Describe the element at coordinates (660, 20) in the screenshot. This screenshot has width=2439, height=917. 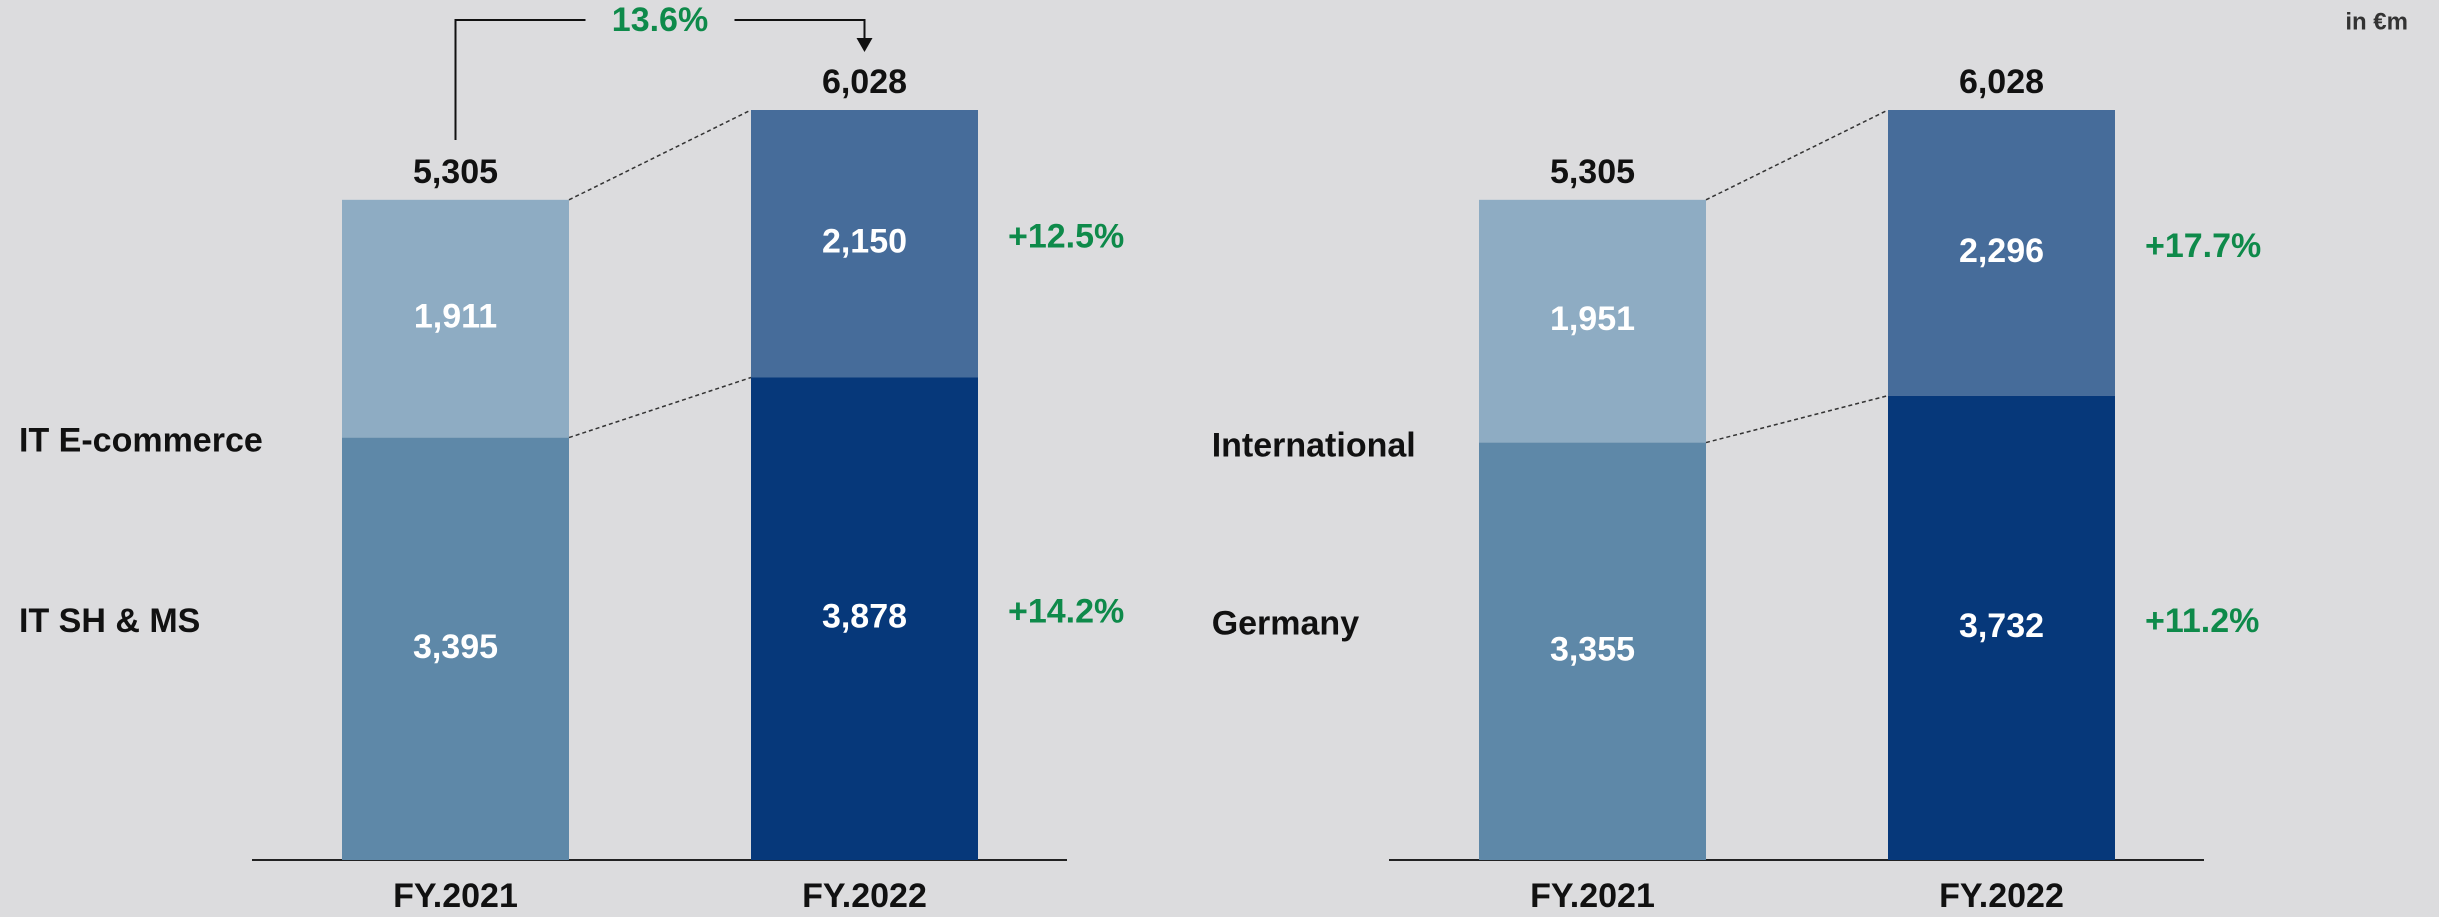
I see `growth-annotation: 13.6%` at that location.